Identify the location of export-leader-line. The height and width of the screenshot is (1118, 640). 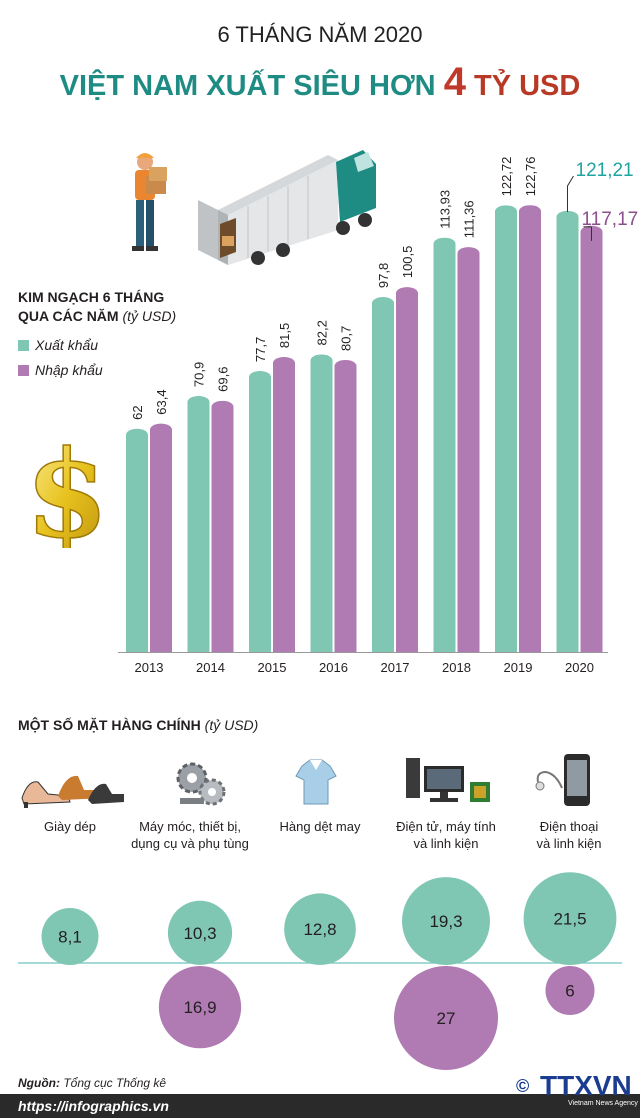
(570, 193).